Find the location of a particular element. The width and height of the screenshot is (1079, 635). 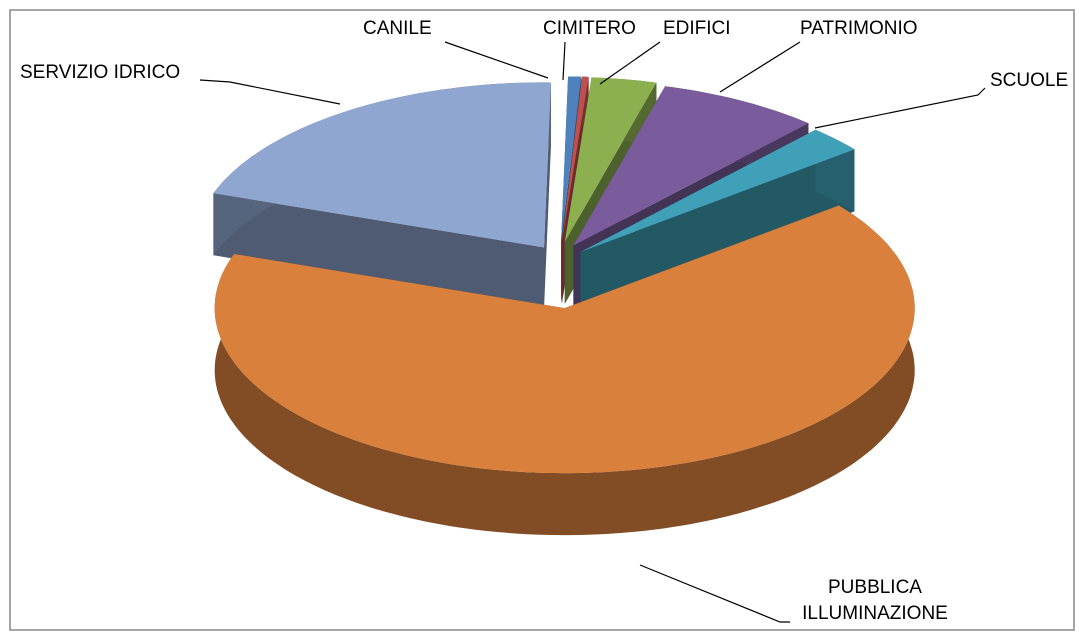

slice-label: PUBBLICA ILLUMINAZIONE is located at coordinates (875, 600).